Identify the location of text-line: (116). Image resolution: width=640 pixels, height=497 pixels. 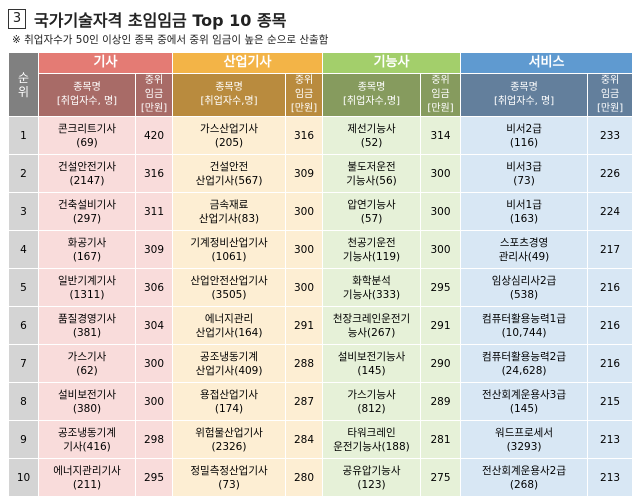
(524, 142).